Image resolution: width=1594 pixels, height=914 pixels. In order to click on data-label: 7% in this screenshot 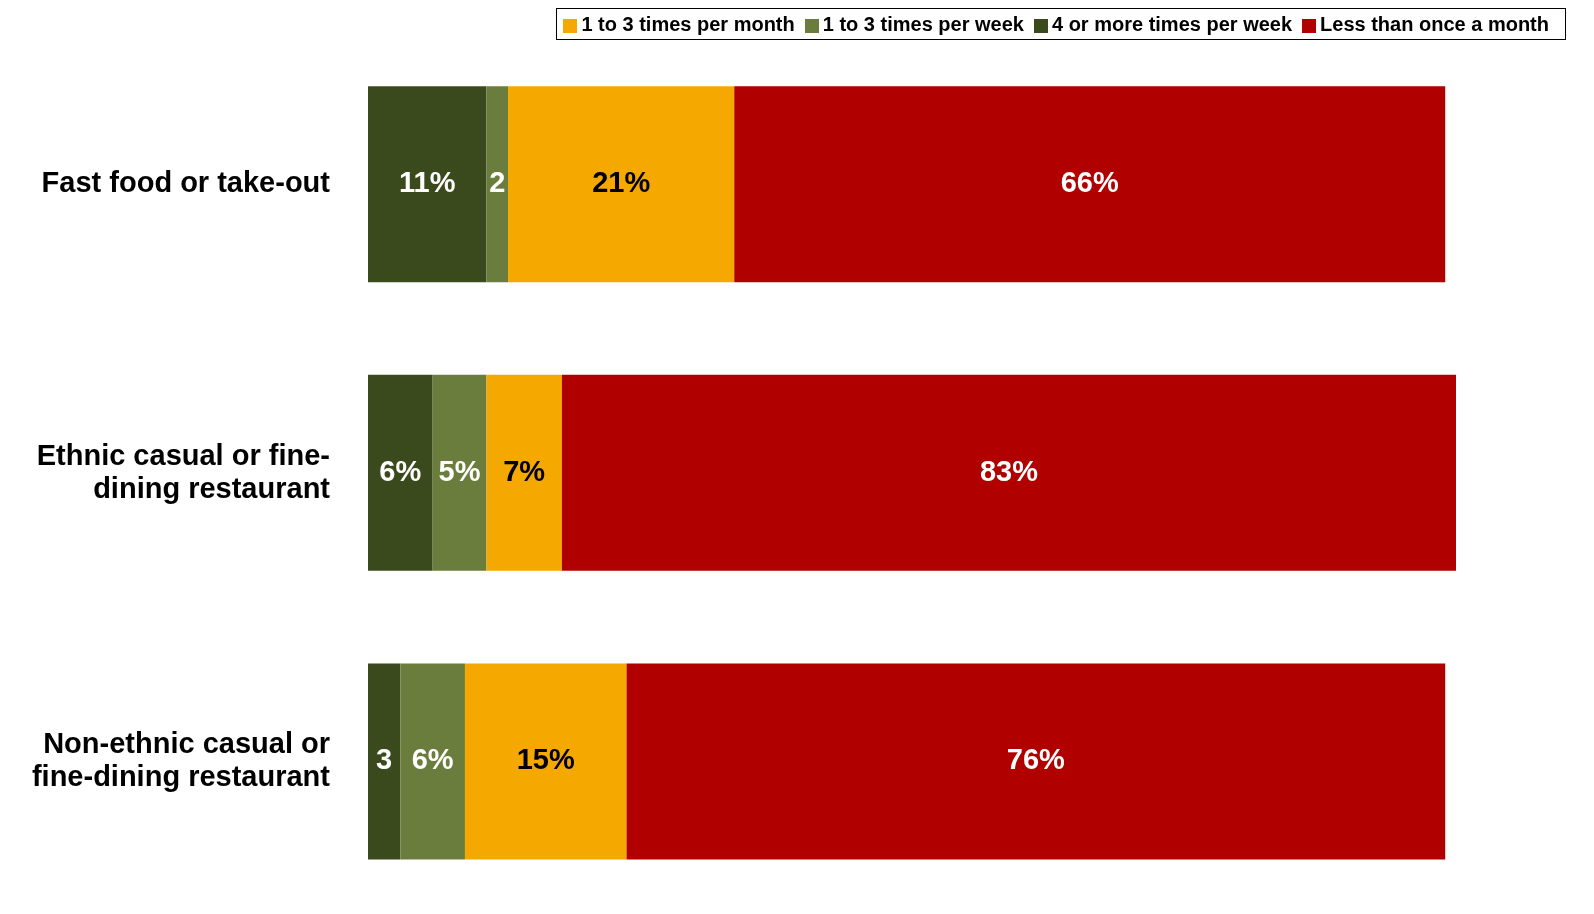, I will do `click(524, 470)`.